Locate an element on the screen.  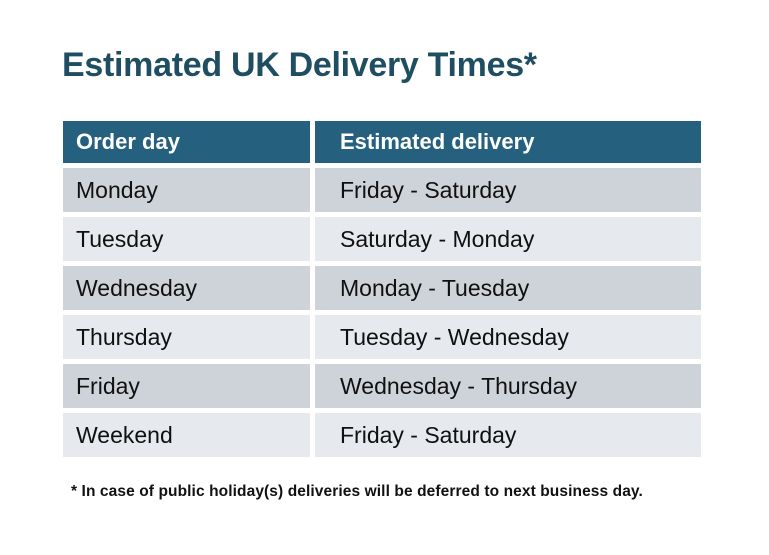
estimated-delivery-cell: Saturday - Monday is located at coordinates (508, 239).